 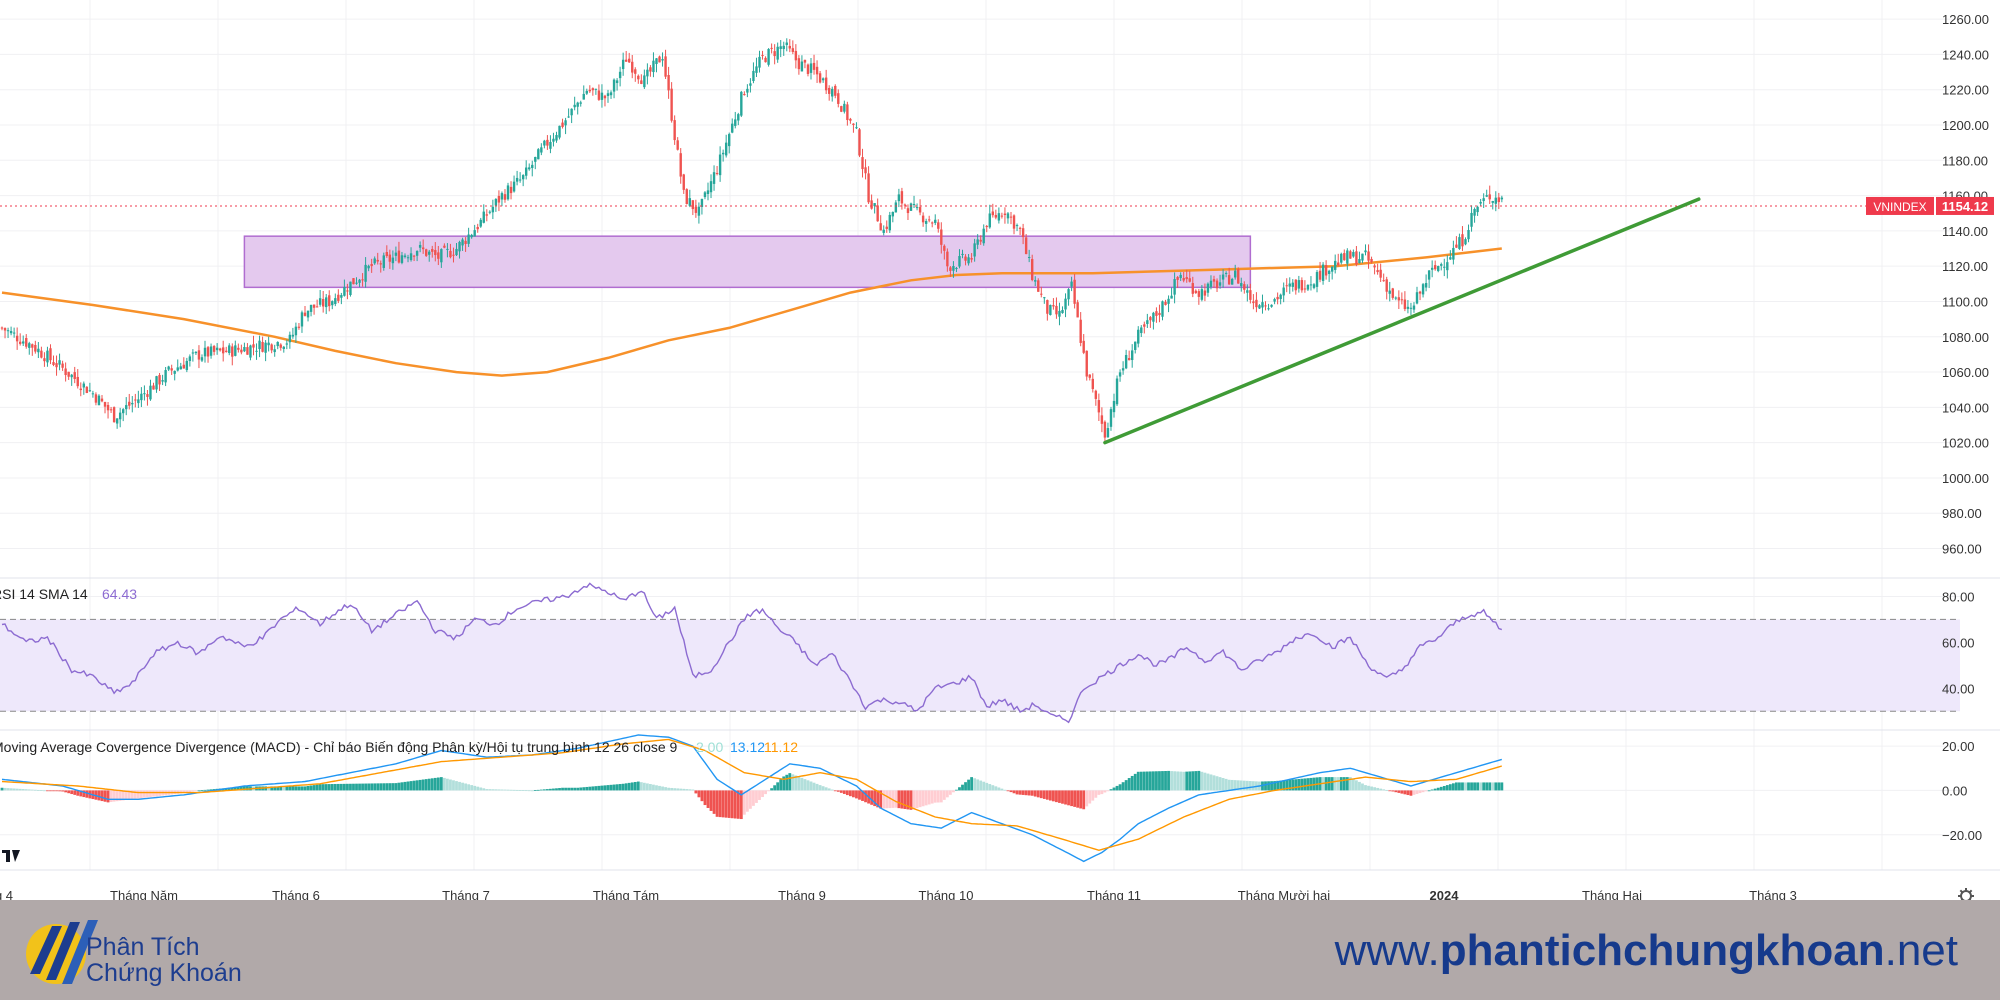 I want to click on website-link: www.phantichchungkhoan.net, so click(x=1646, y=951).